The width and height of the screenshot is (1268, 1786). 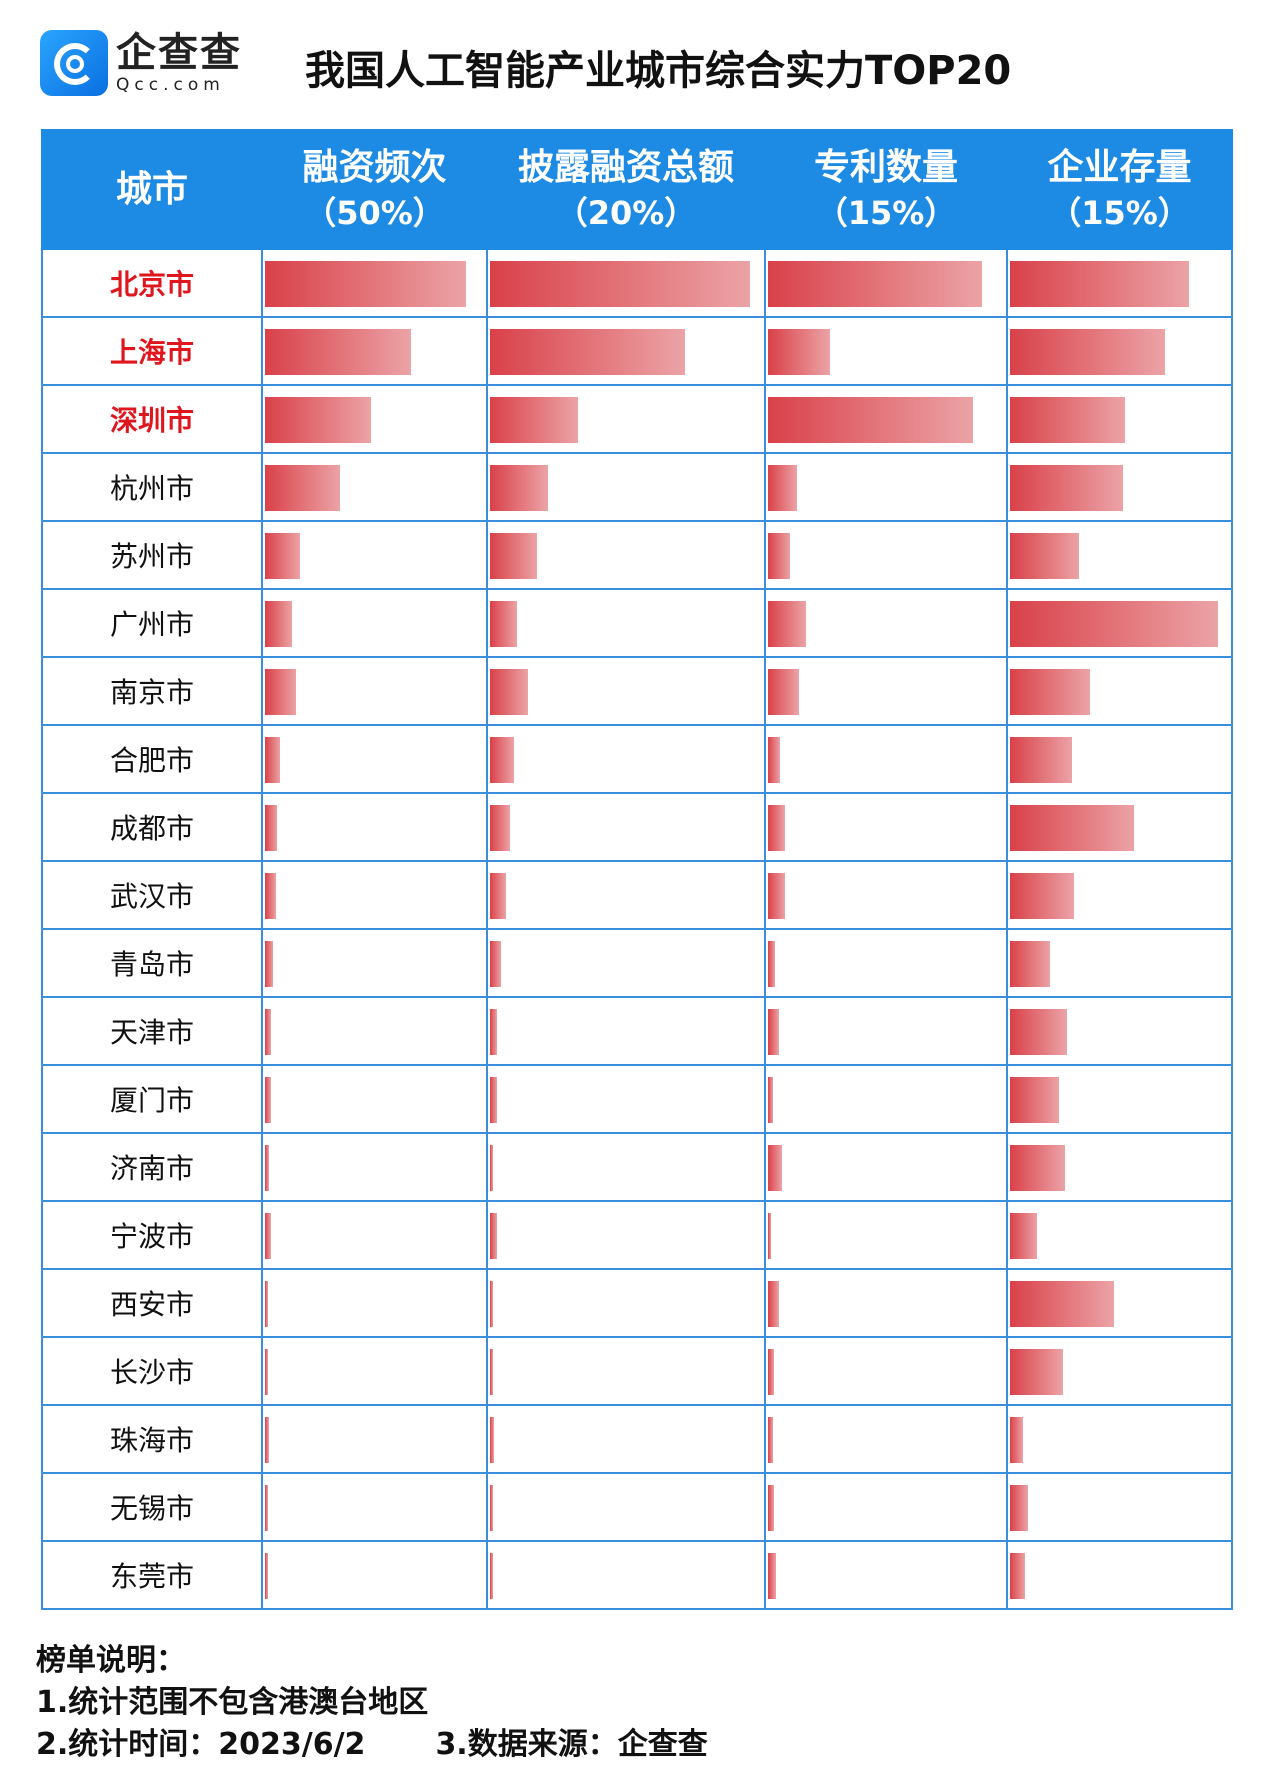 I want to click on city-label: 深圳市, so click(x=152, y=419).